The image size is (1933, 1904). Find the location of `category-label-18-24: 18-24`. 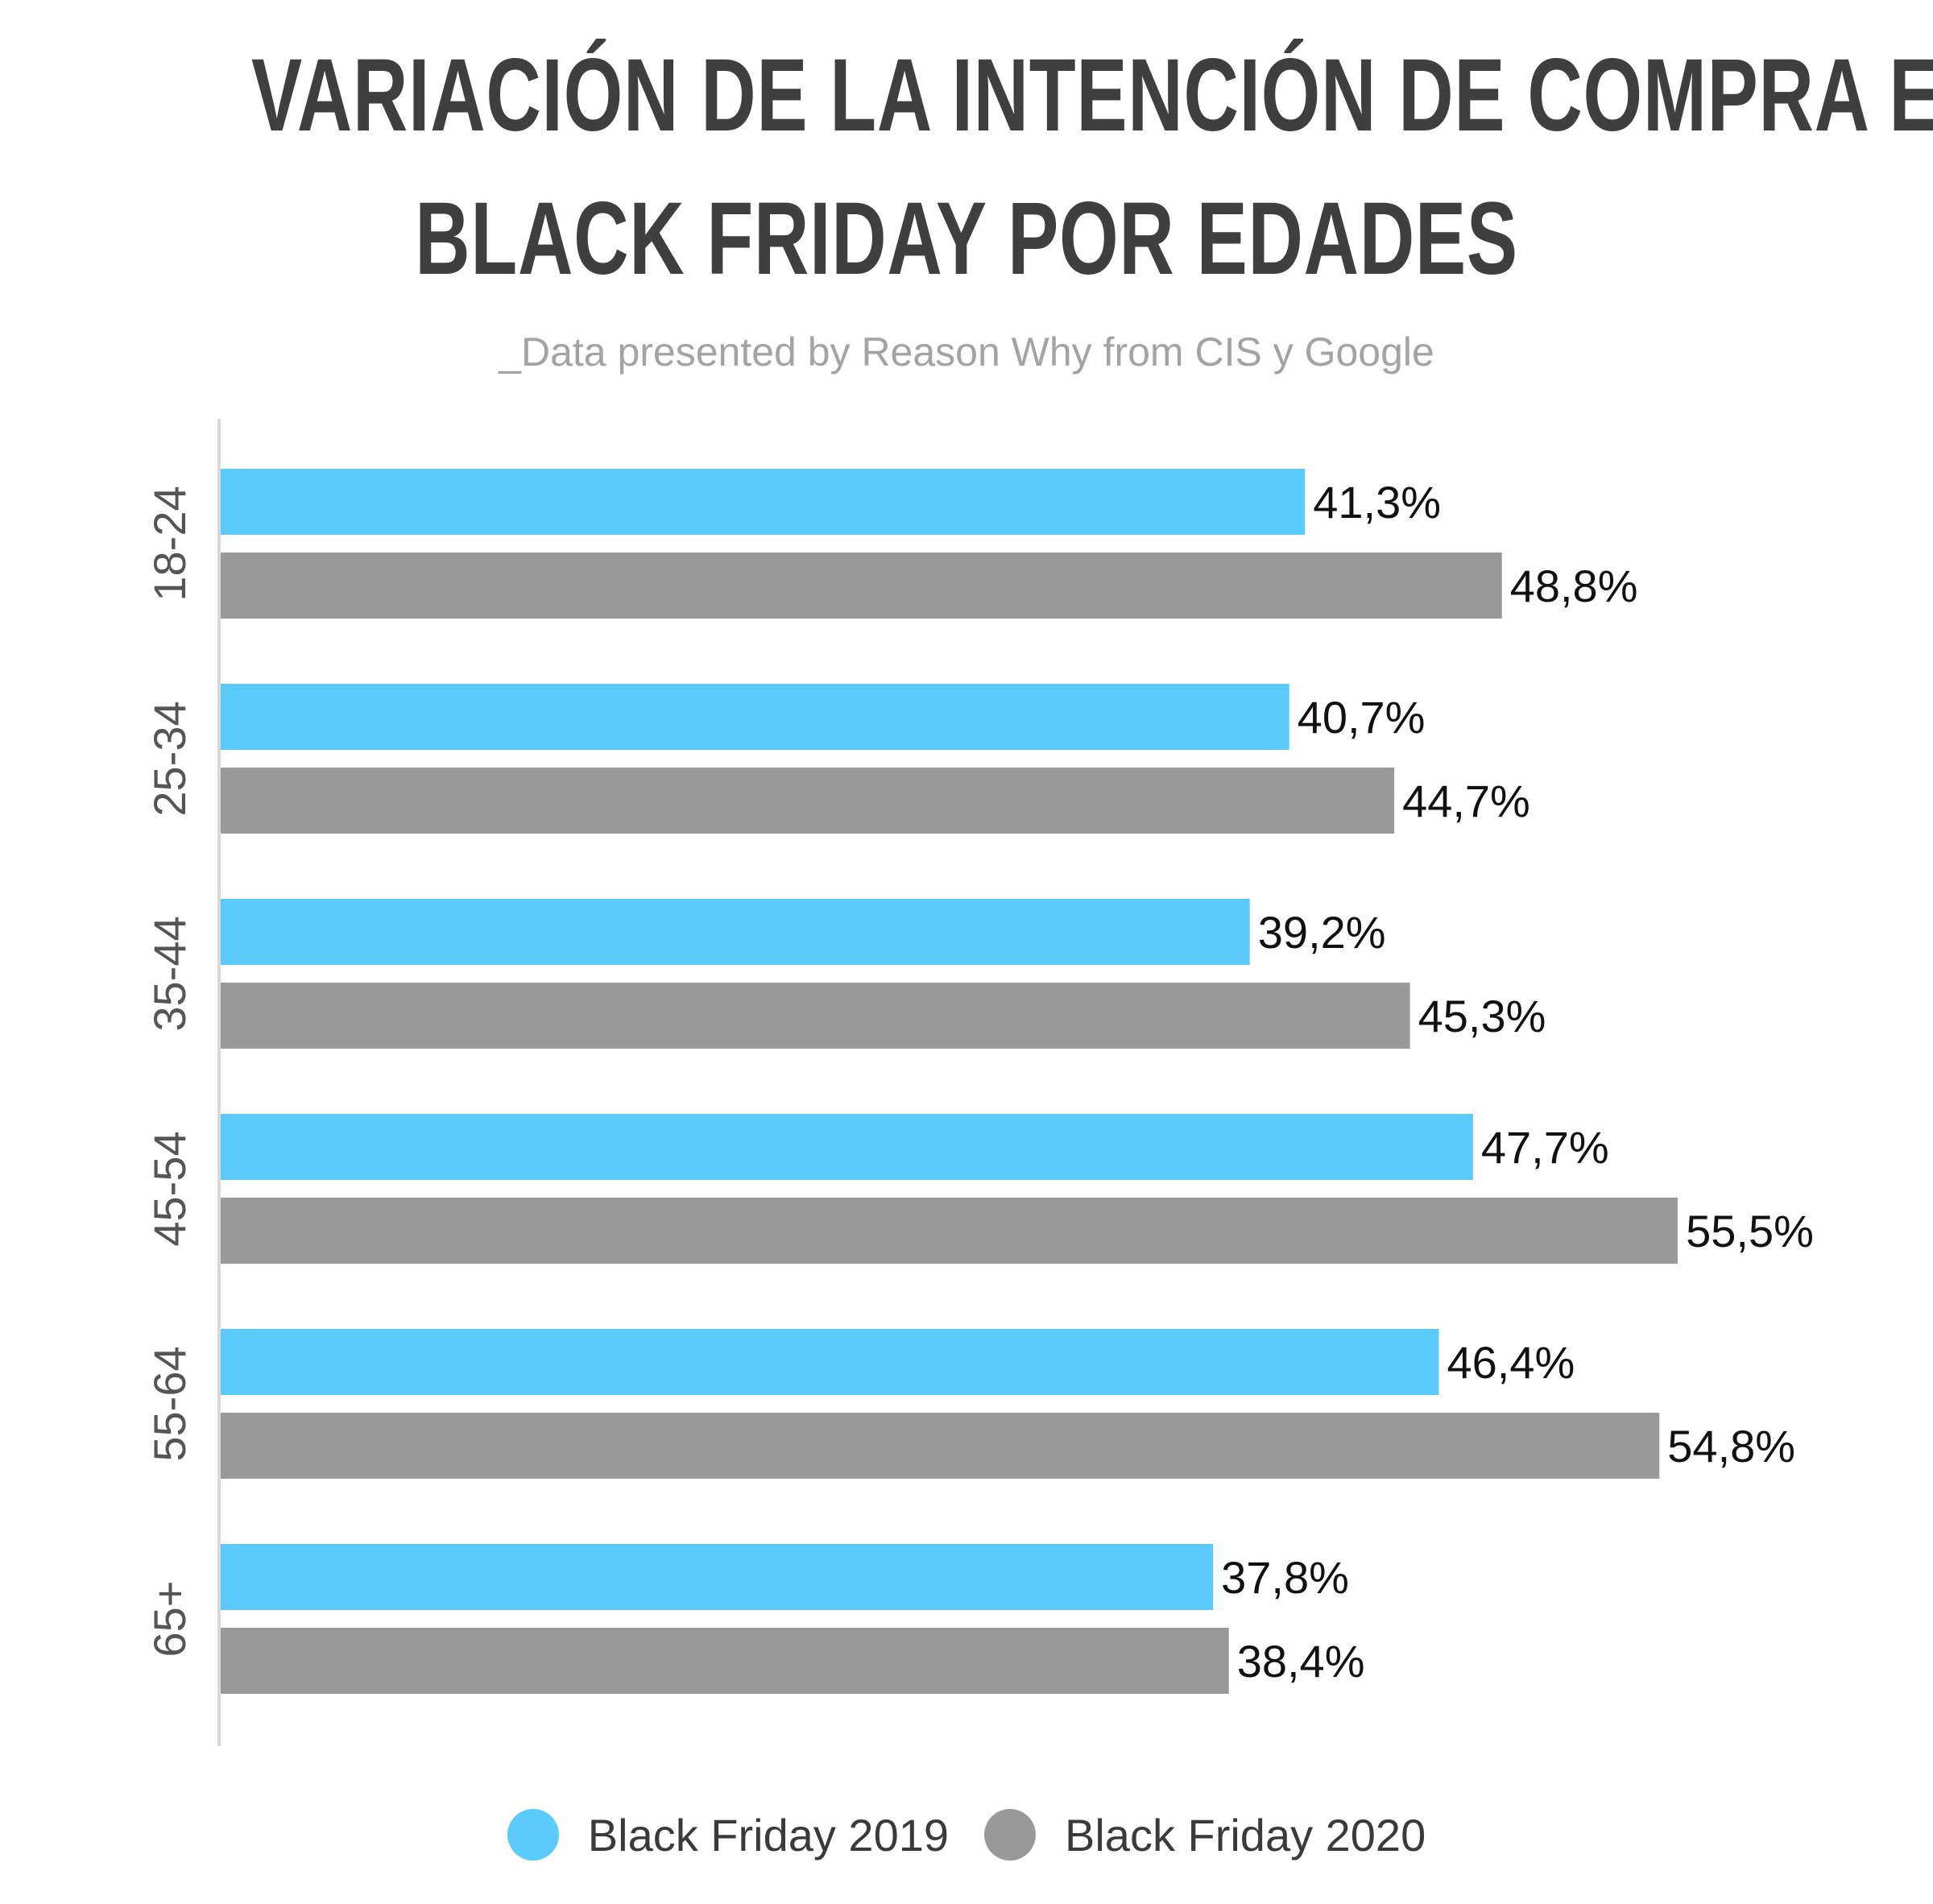

category-label-18-24: 18-24 is located at coordinates (169, 543).